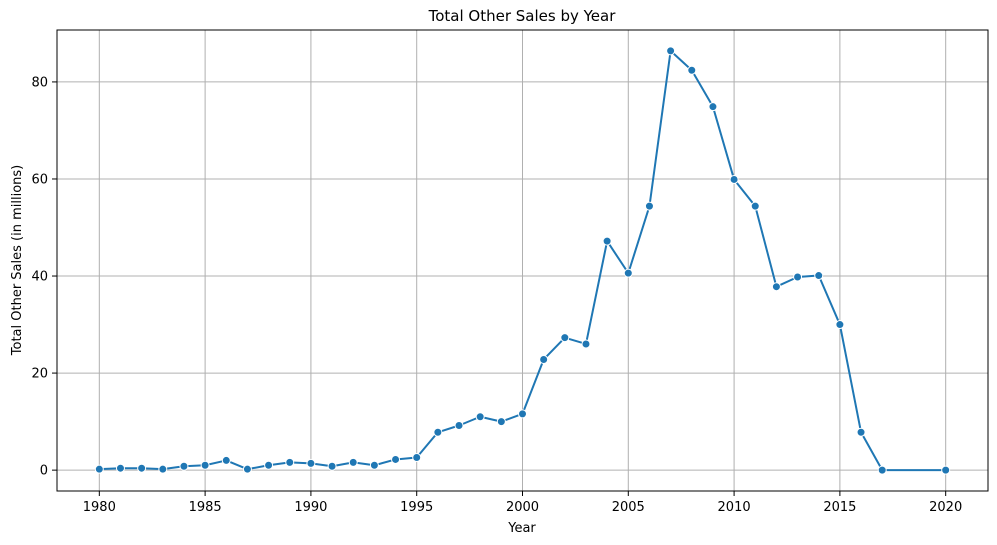 The image size is (997, 545). I want to click on x-tick-label: 1985, so click(205, 507).